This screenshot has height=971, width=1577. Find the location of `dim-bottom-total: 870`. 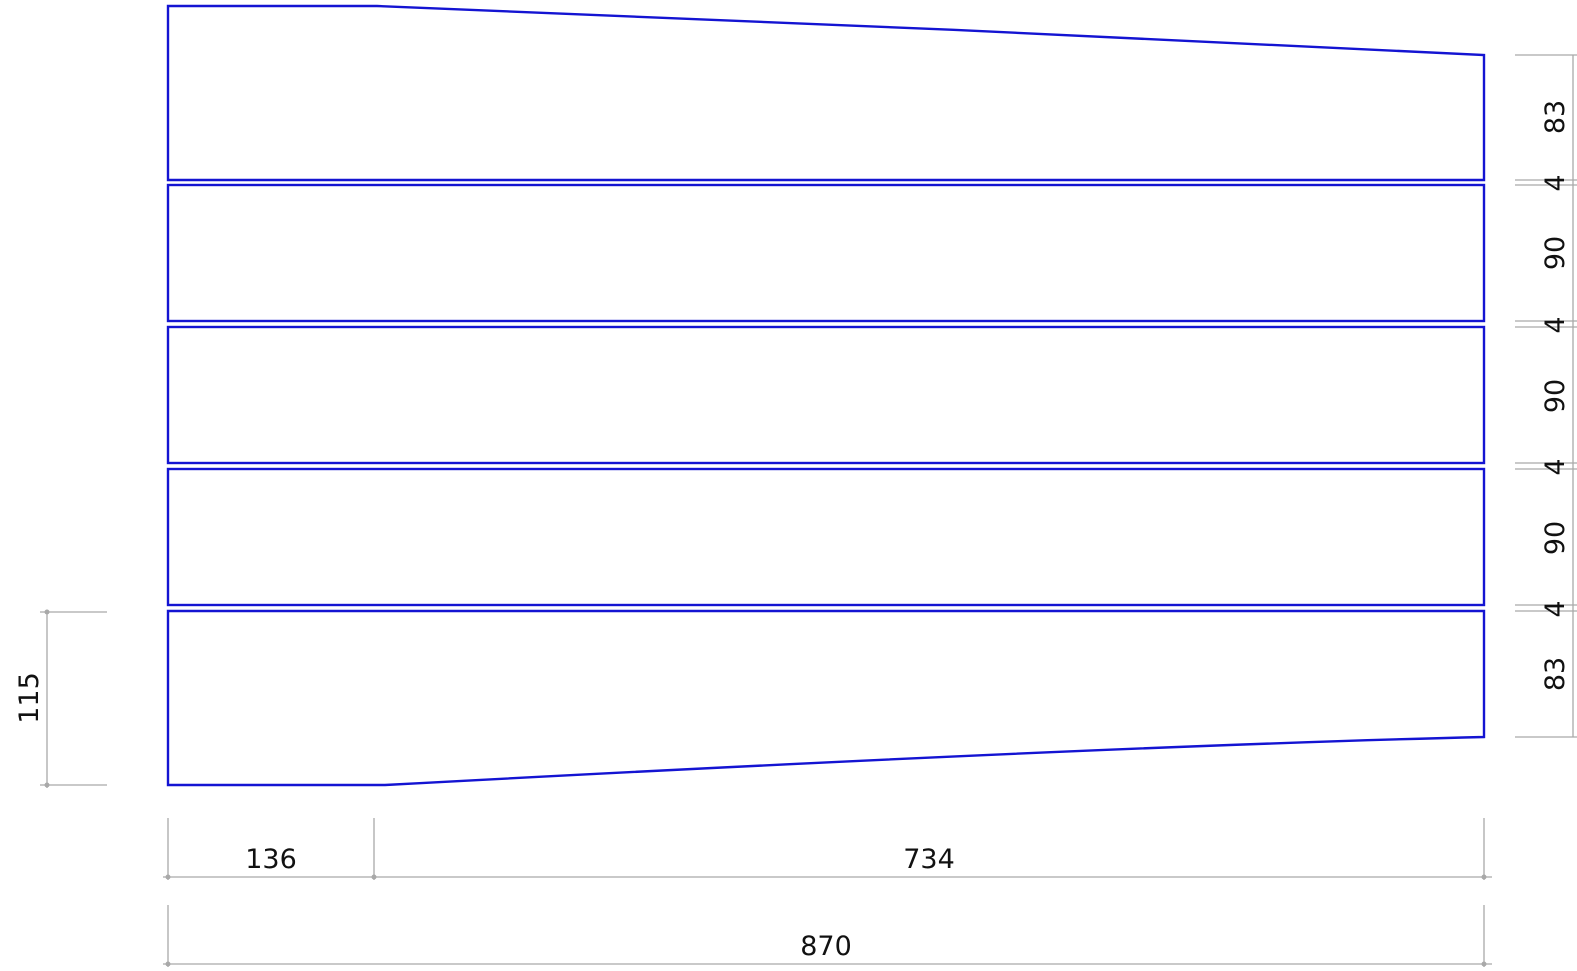

dim-bottom-total: 870 is located at coordinates (826, 946).